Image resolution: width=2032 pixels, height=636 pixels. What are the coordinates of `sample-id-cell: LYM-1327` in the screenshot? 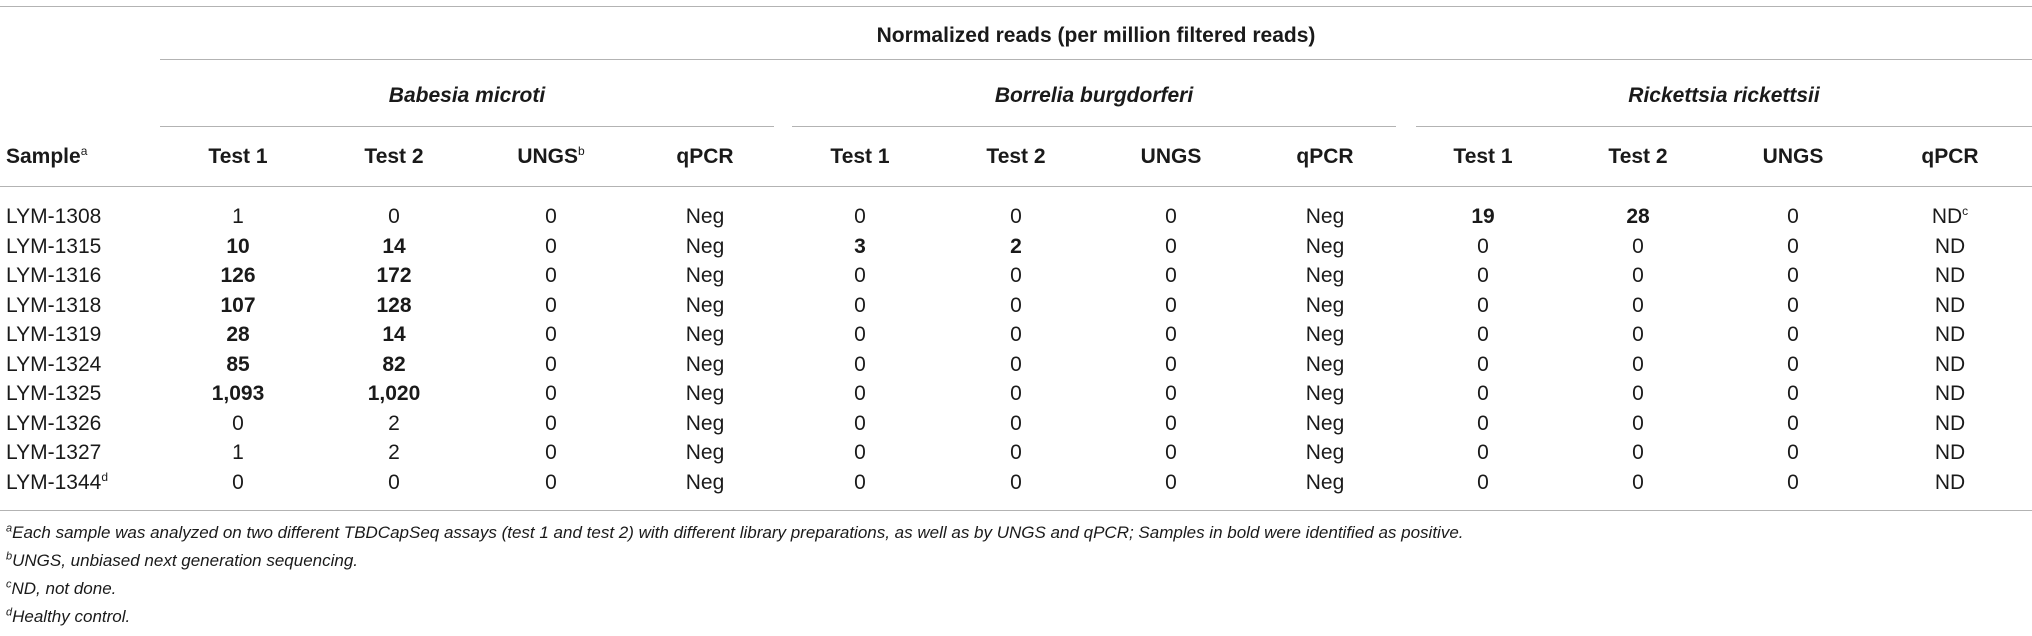 It's located at (54, 452).